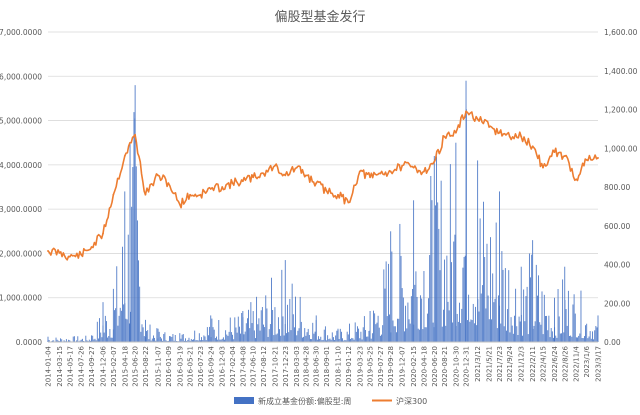  I want to click on x-tick-label: 2020-06-20, so click(435, 366).